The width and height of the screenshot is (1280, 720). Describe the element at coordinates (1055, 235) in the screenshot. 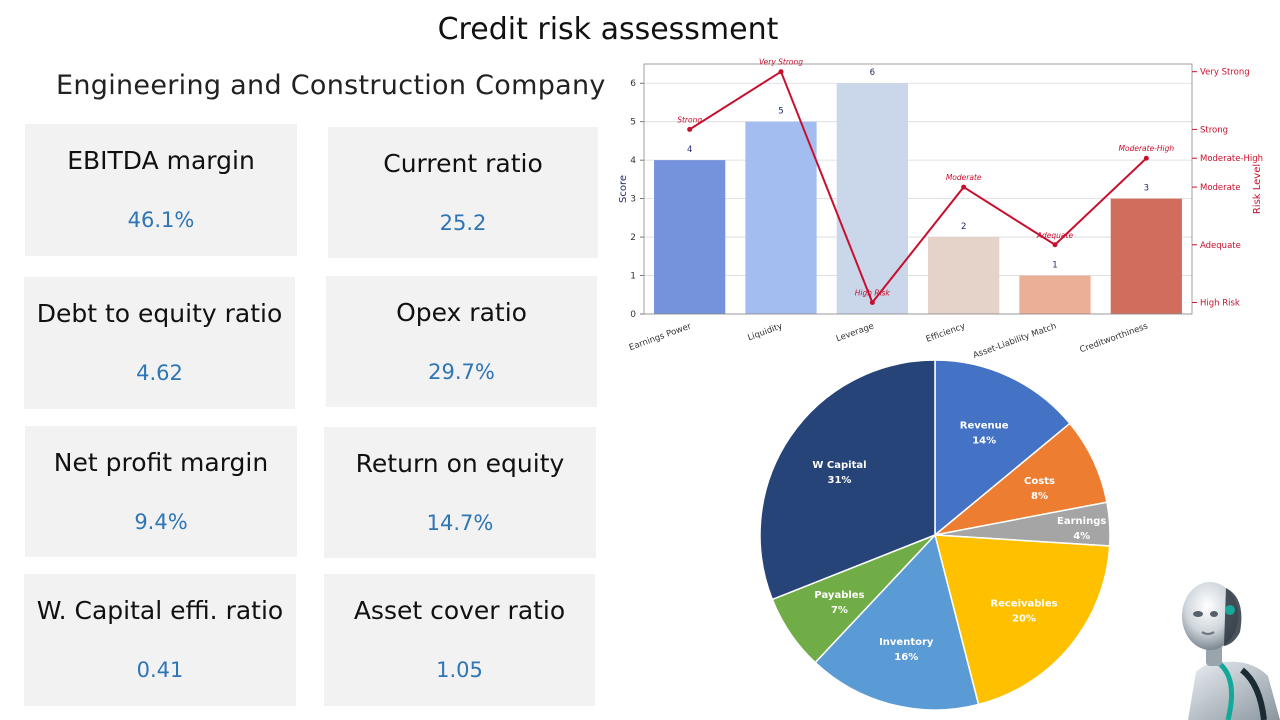

I see `risk-point-label: Adequate` at that location.